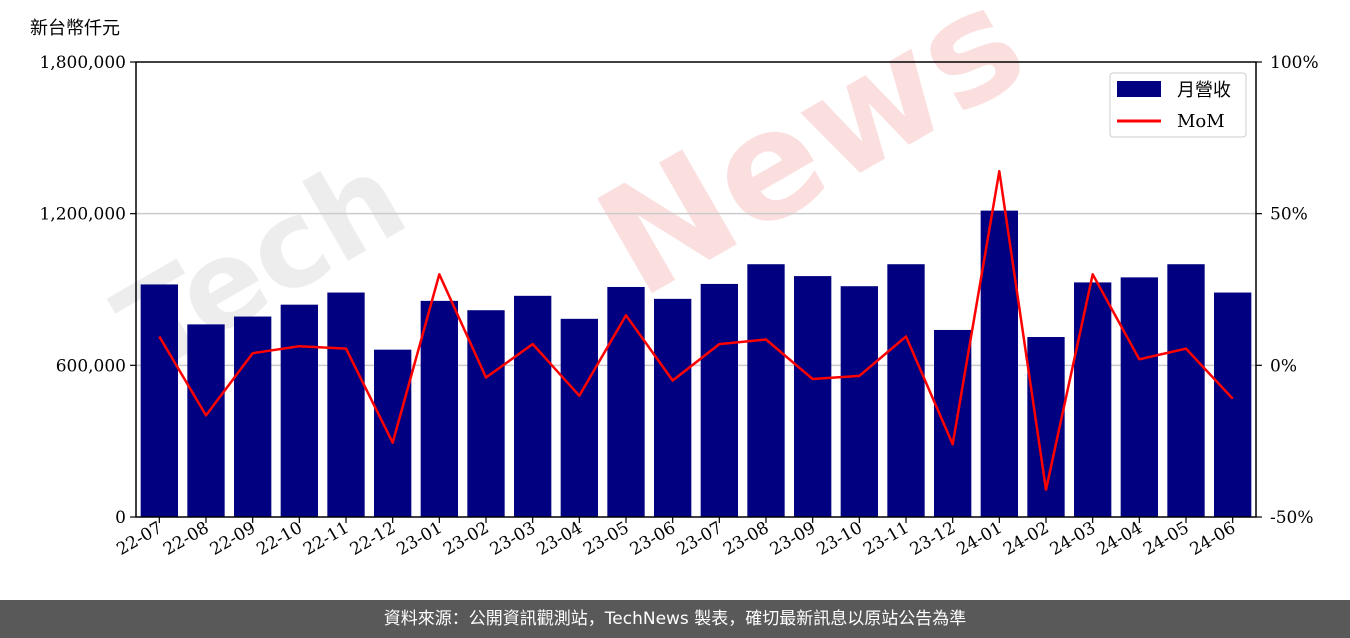  Describe the element at coordinates (933, 539) in the screenshot. I see `x-tick-label: 23-12` at that location.